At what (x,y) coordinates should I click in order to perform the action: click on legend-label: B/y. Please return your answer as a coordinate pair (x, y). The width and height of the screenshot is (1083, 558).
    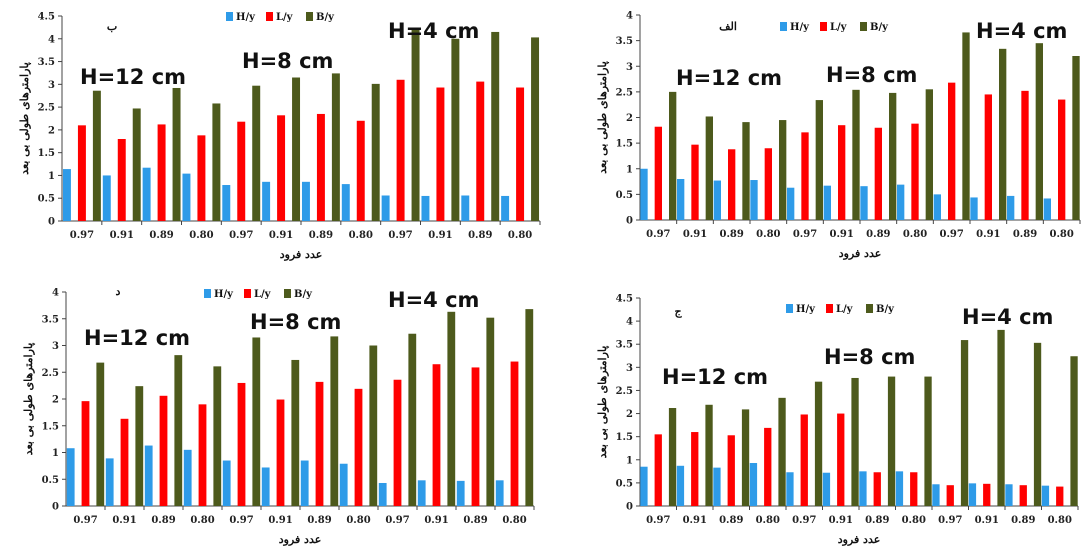
    Looking at the image, I should click on (325, 17).